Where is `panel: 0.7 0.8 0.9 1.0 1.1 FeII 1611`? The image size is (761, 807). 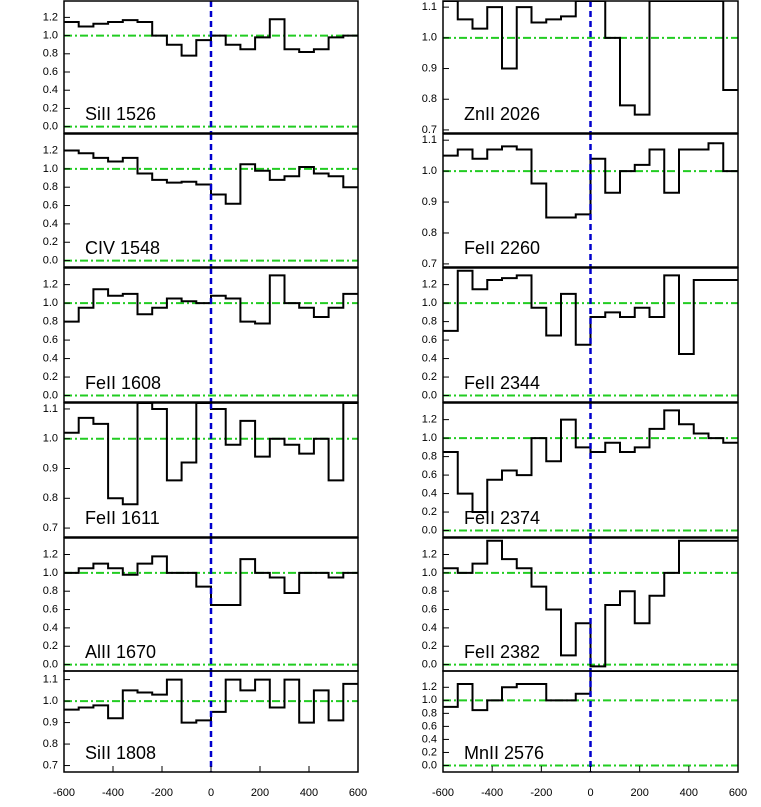 panel: 0.7 0.8 0.9 1.0 1.1 FeII 1611 is located at coordinates (201, 470).